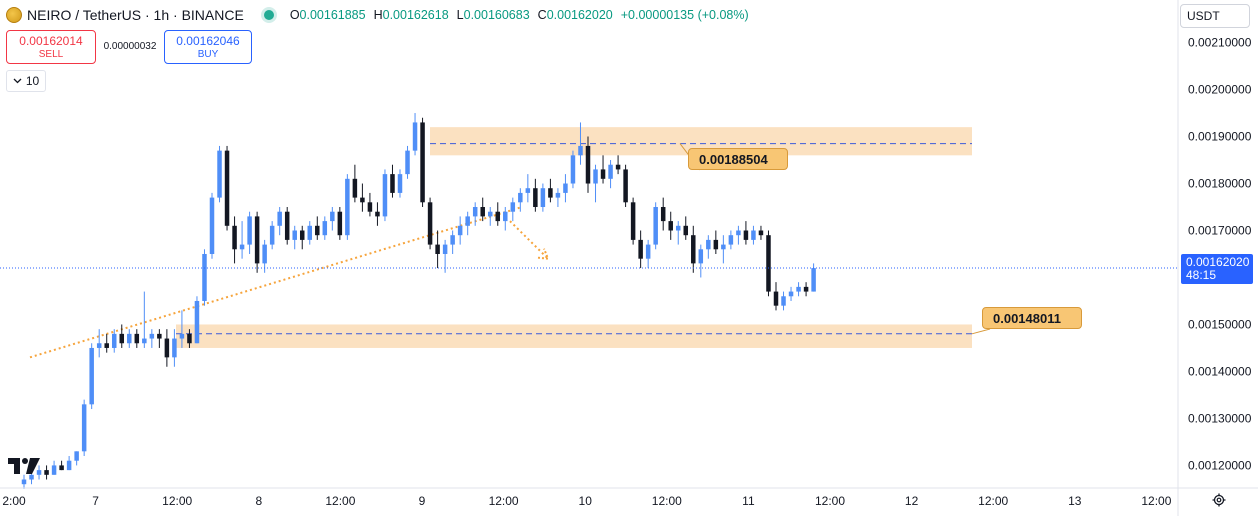 This screenshot has height=516, width=1258. Describe the element at coordinates (1220, 90) in the screenshot. I see `price-tick-label: 0.00200000` at that location.